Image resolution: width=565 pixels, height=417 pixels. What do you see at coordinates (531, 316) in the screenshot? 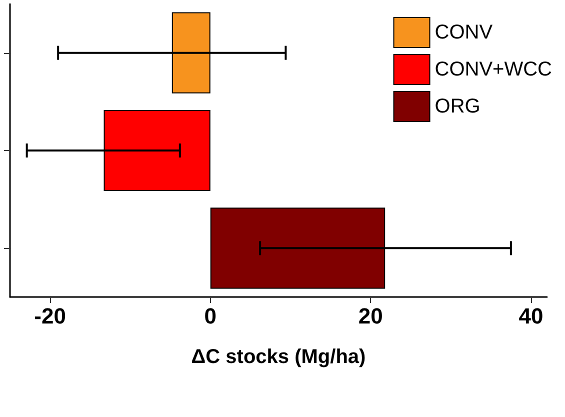
I see `x-tick-label: 40` at bounding box center [531, 316].